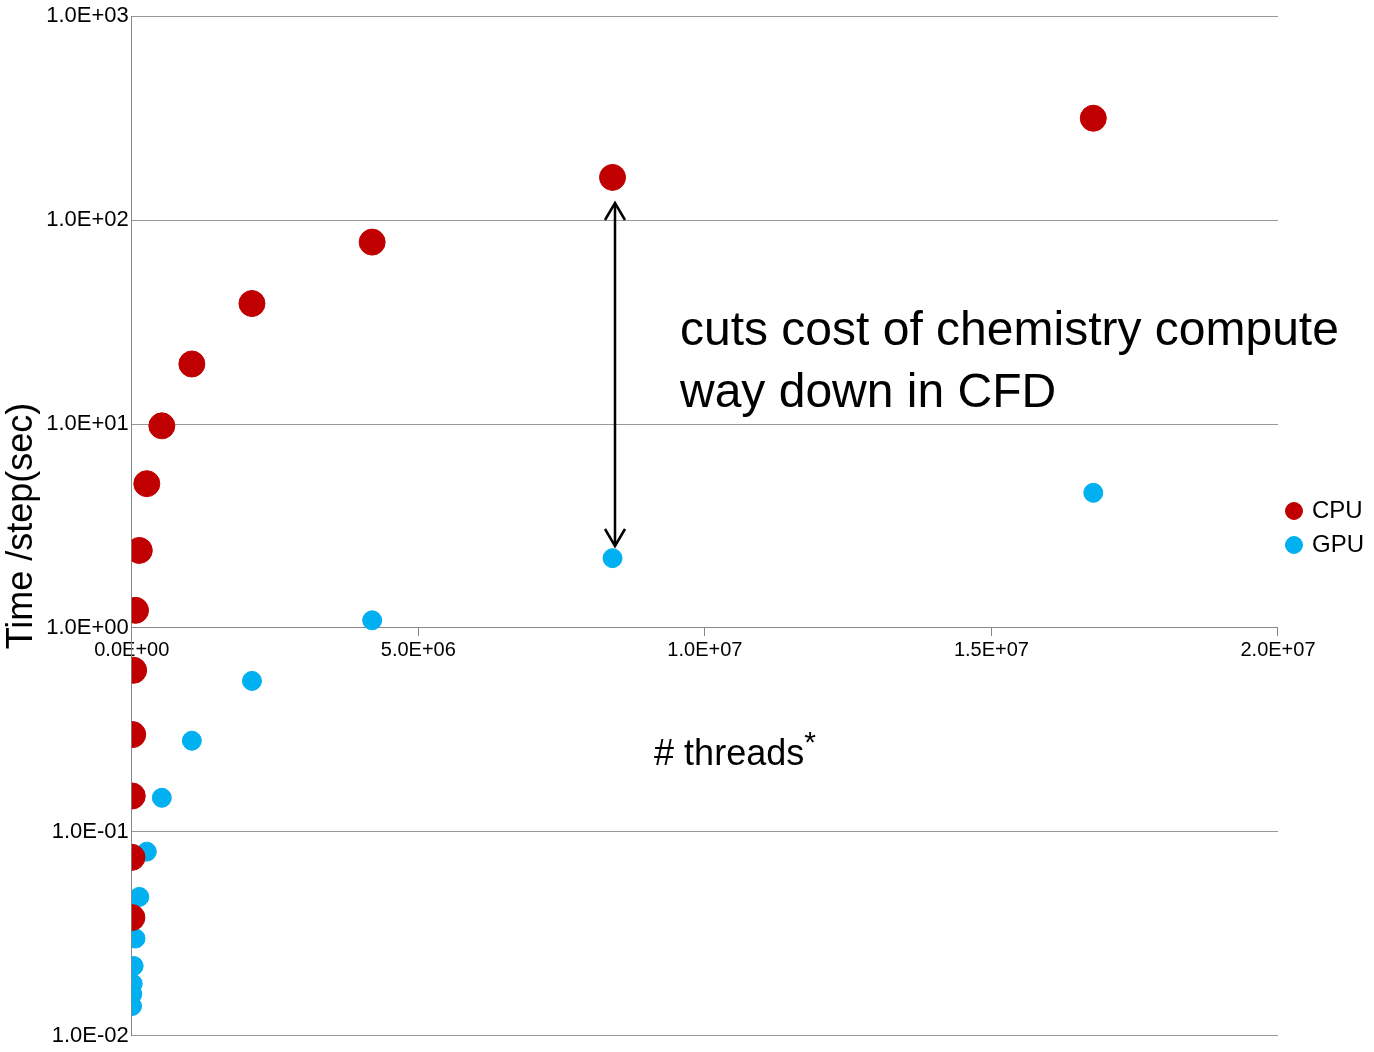 The height and width of the screenshot is (1052, 1374). What do you see at coordinates (132, 649) in the screenshot?
I see `x-tick-label: 0.0E+00` at bounding box center [132, 649].